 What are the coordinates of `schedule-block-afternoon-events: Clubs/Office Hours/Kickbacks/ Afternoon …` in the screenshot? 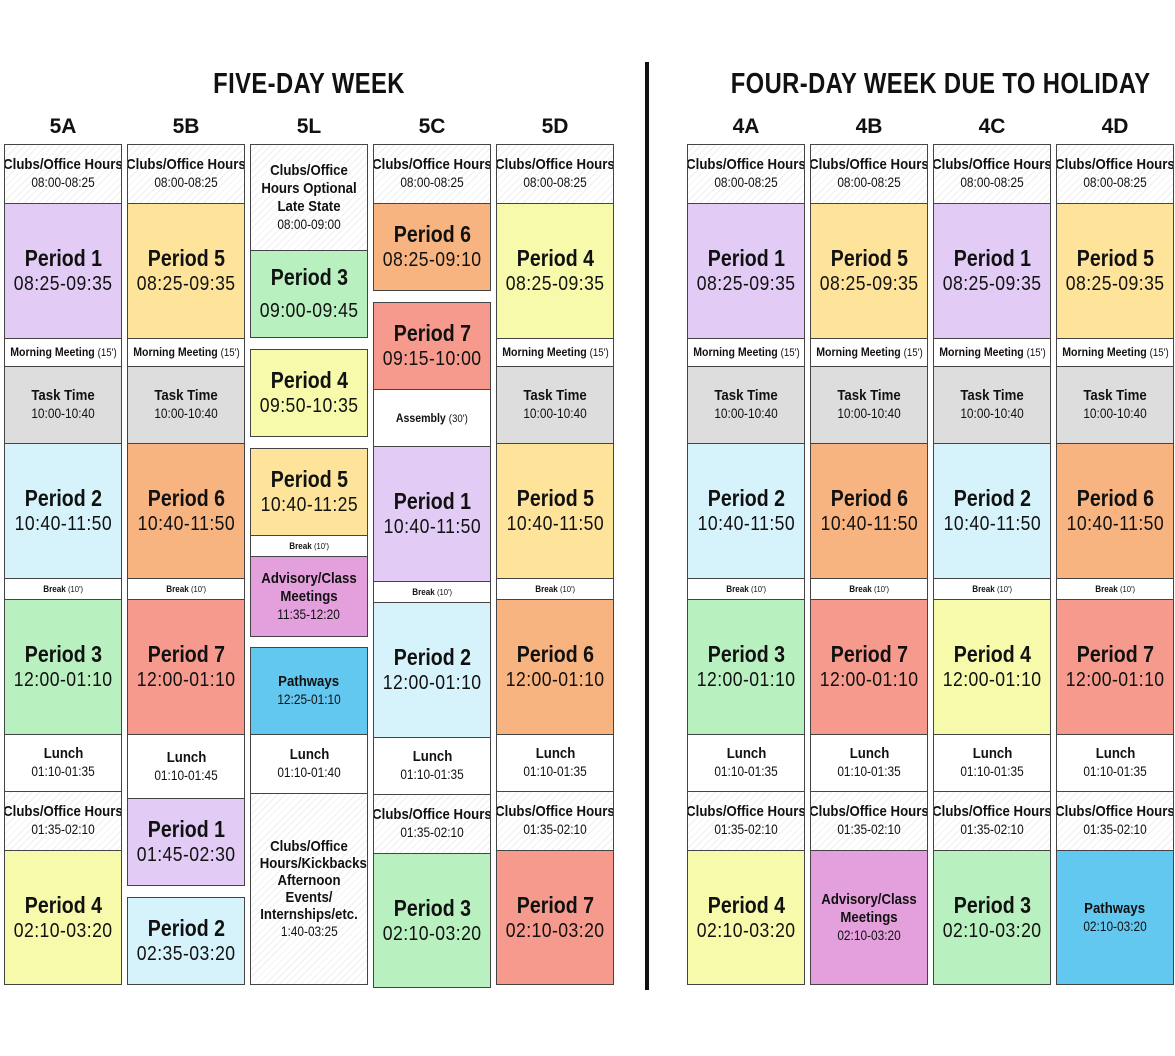 It's located at (309, 889).